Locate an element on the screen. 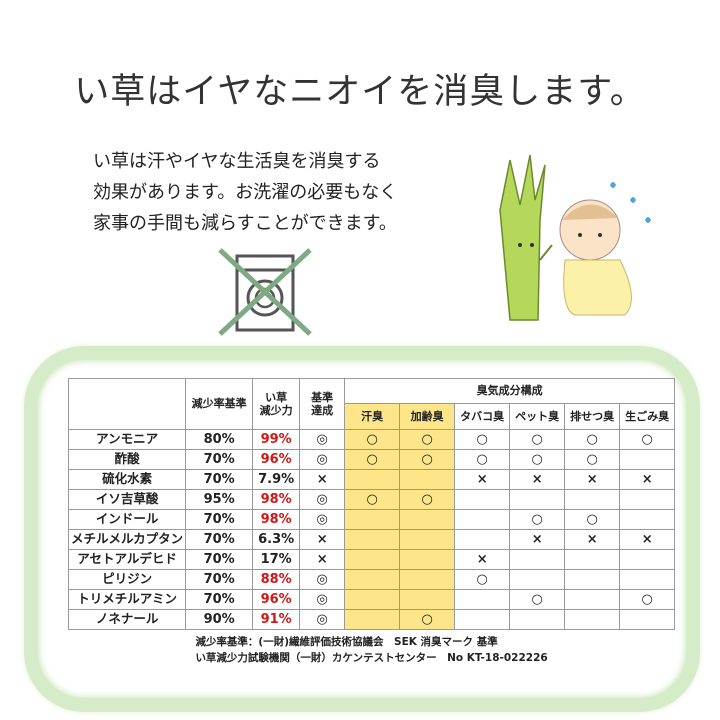 This screenshot has height=720, width=720. table-row: アセトアルデヒド 70% 17% × × is located at coordinates (371, 559).